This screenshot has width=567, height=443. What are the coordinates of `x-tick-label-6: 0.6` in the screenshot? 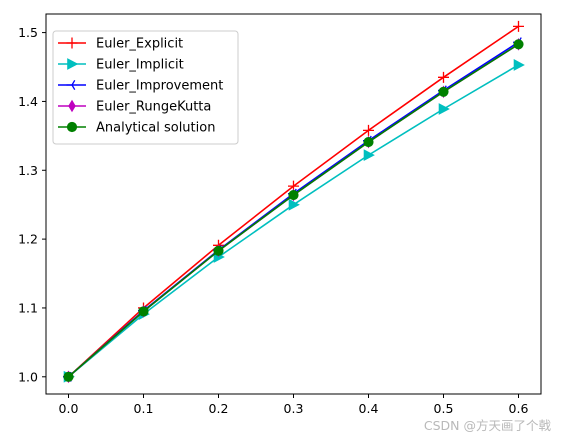 It's located at (519, 408).